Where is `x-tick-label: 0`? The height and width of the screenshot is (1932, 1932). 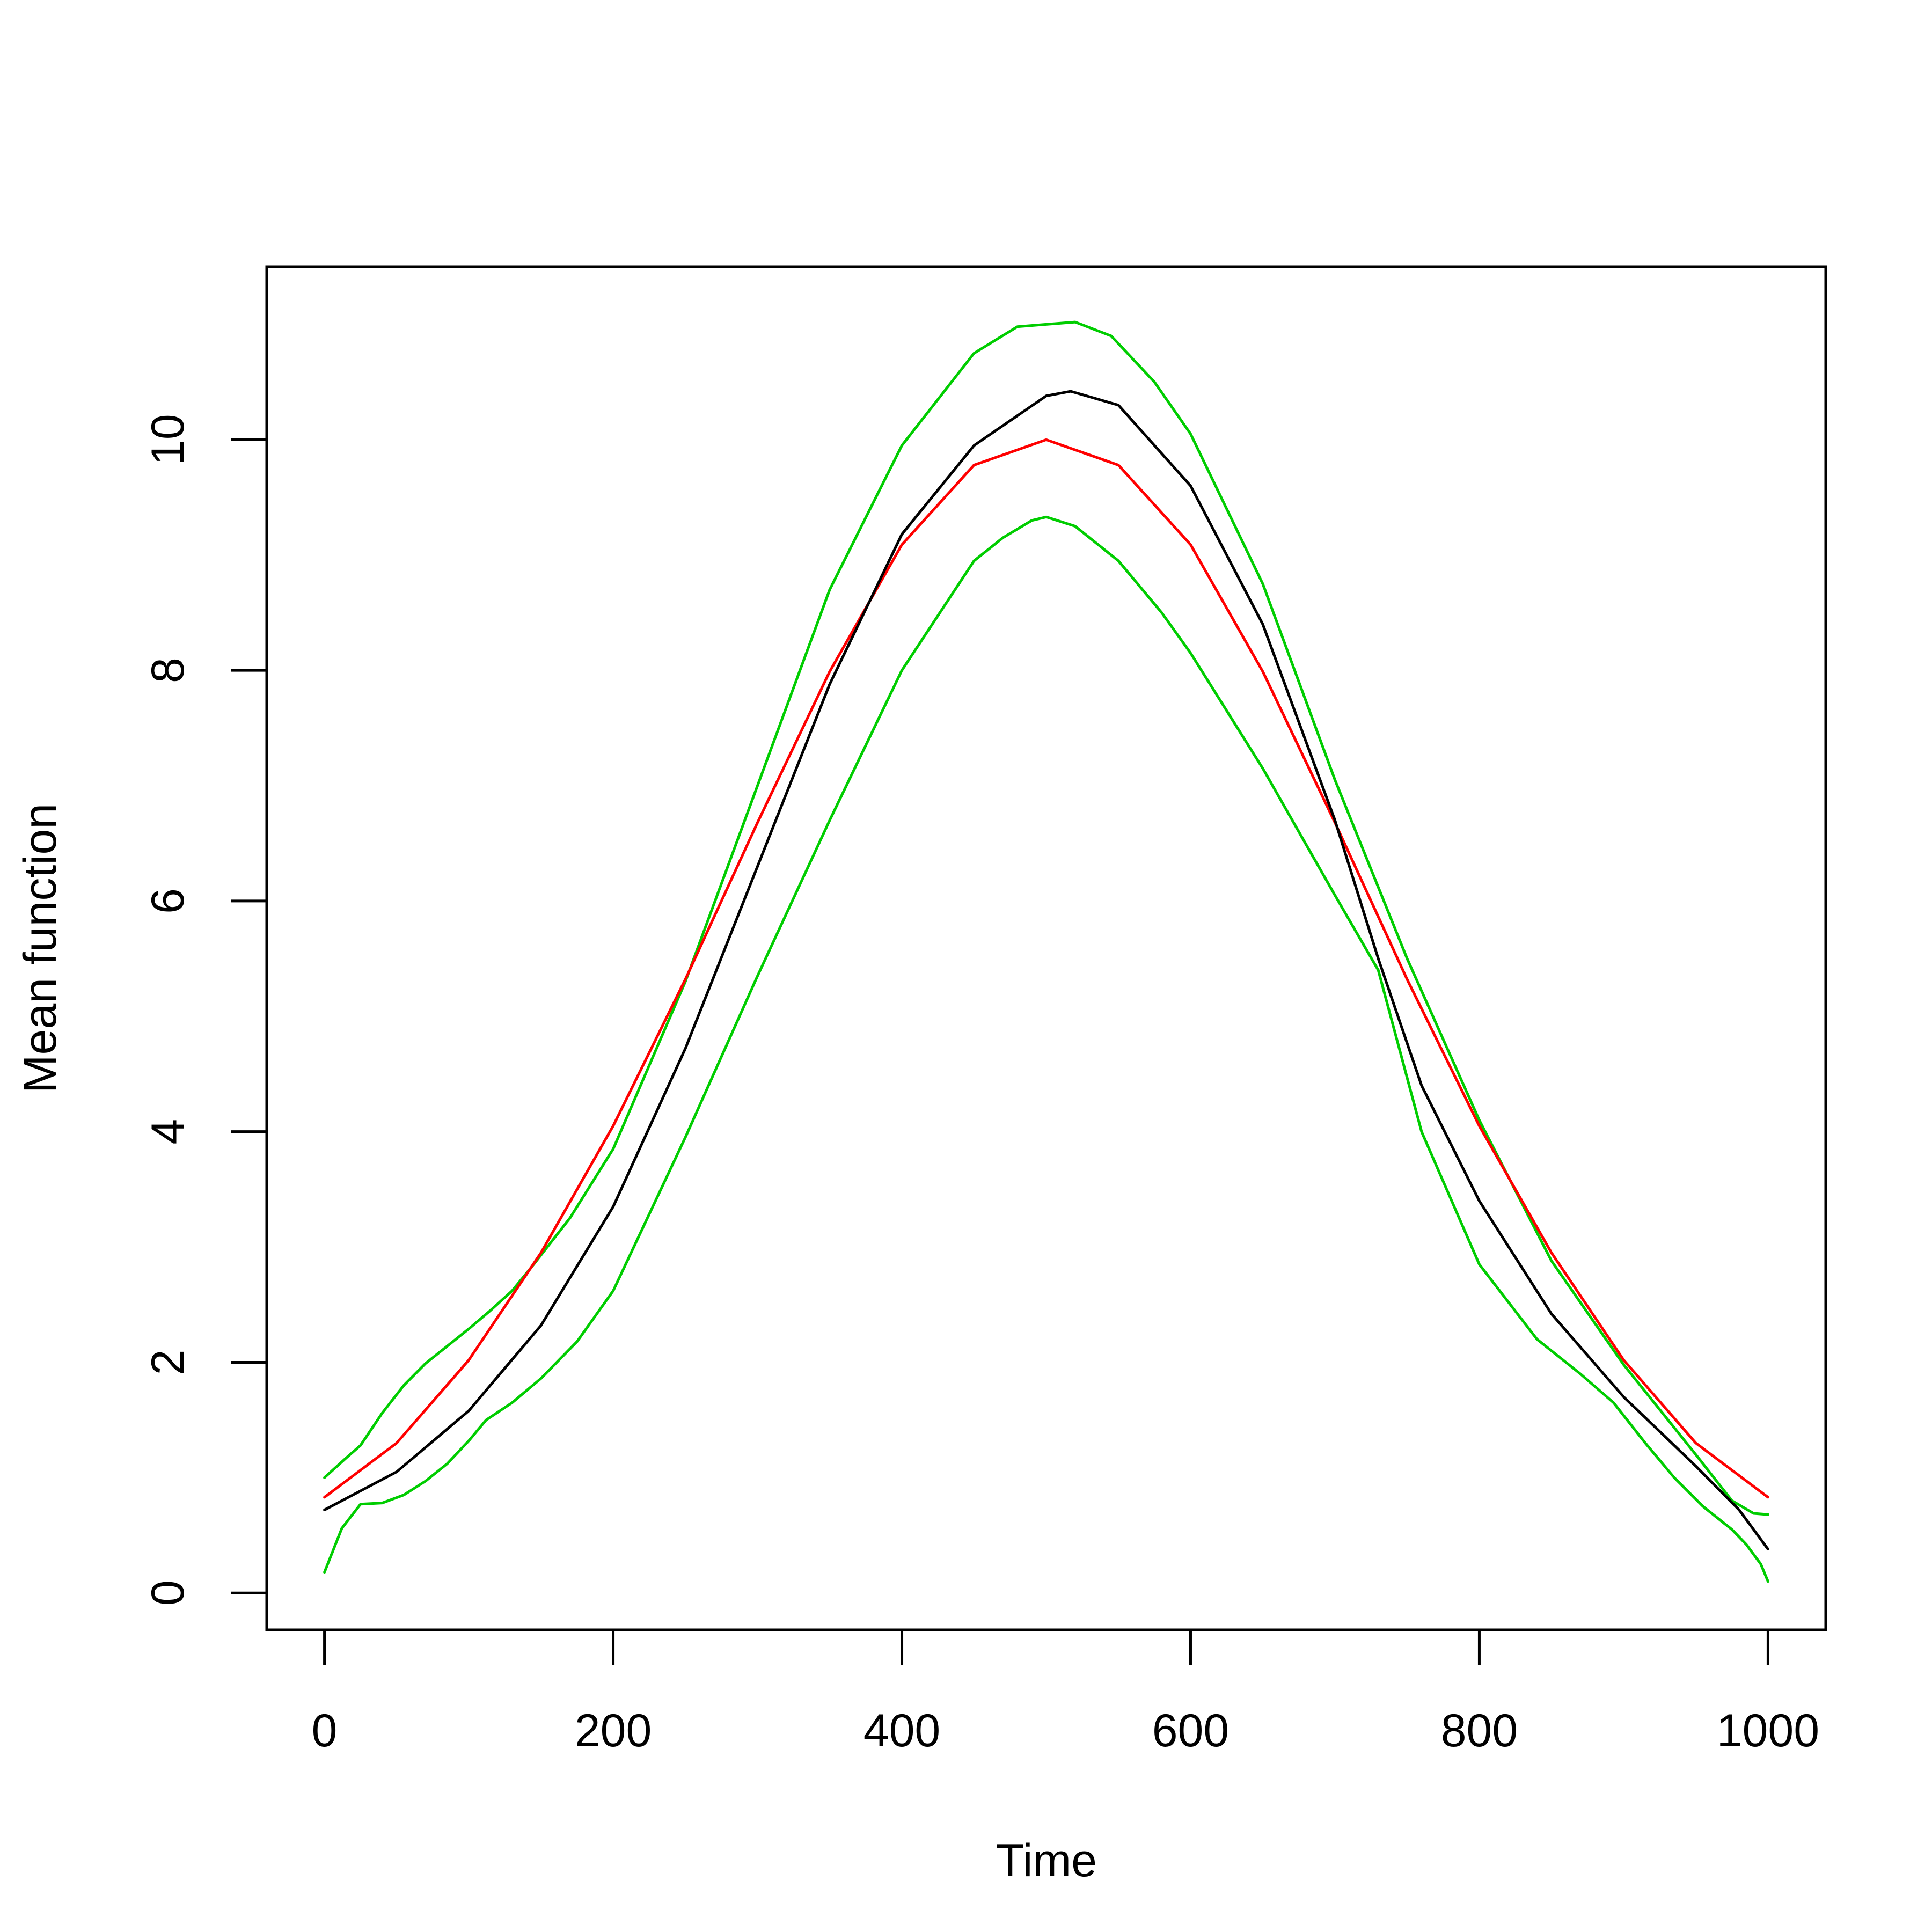
x-tick-label: 0 is located at coordinates (325, 1731).